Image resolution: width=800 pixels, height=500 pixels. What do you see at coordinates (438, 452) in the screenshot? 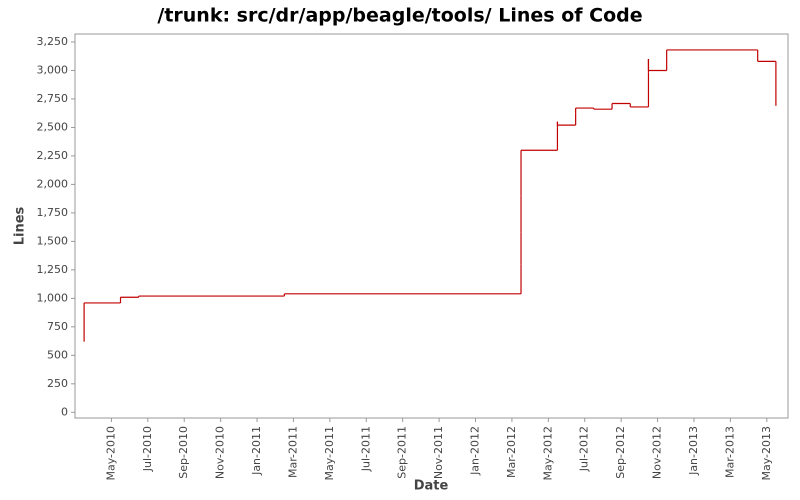
I see `x-tick-label: Nov-2011` at bounding box center [438, 452].